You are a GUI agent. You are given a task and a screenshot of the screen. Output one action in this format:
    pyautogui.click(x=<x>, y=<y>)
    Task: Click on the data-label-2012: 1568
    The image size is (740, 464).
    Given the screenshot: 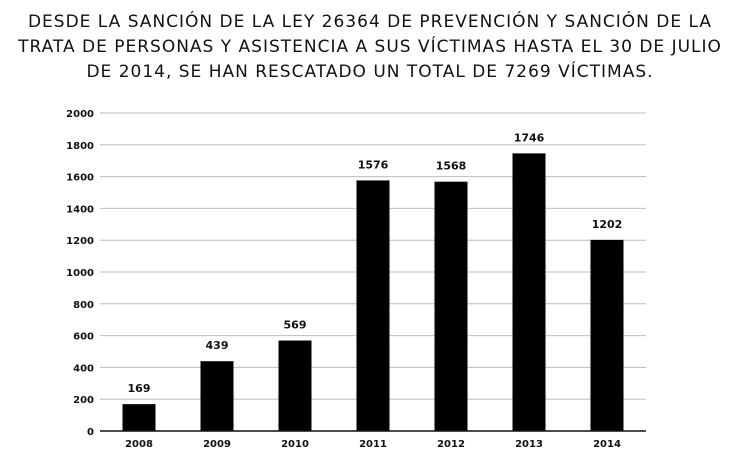 What is the action you would take?
    pyautogui.click(x=451, y=166)
    